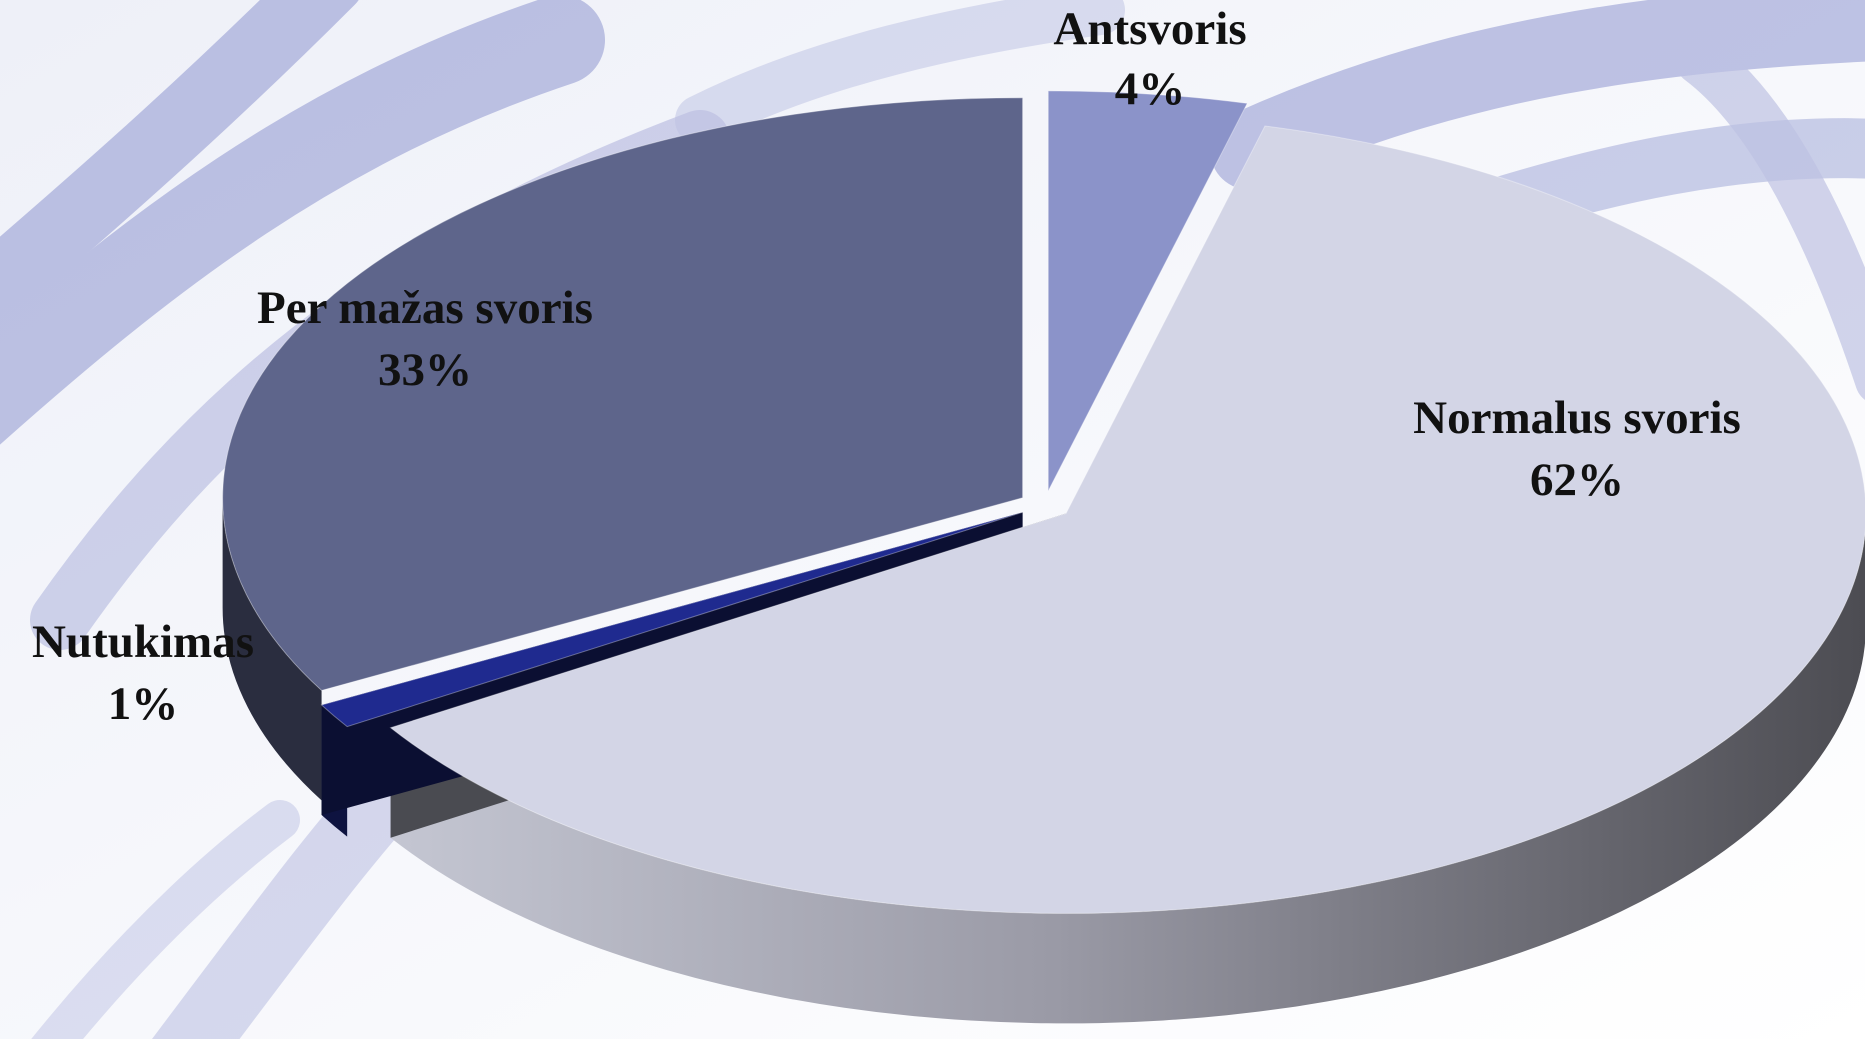 Image resolution: width=1865 pixels, height=1039 pixels. Describe the element at coordinates (1150, 89) in the screenshot. I see `slice-value-label: 4%` at that location.